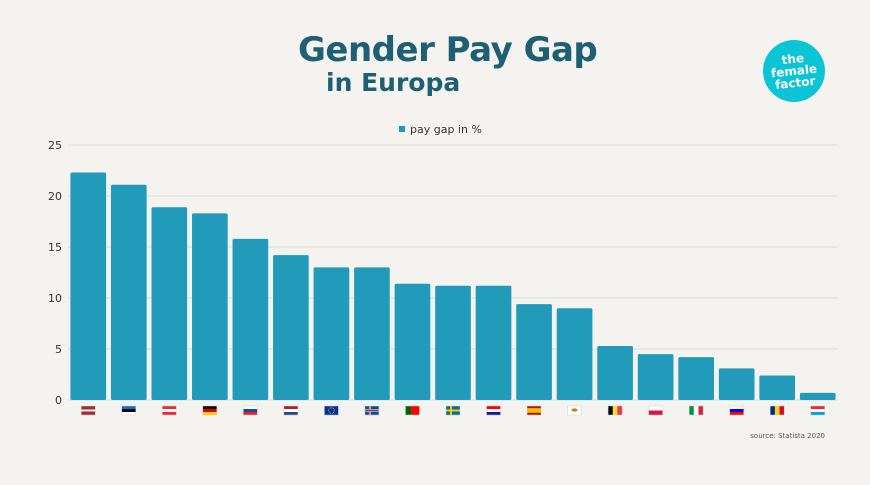  I want to click on cyprus-flag-icon, so click(574, 410).